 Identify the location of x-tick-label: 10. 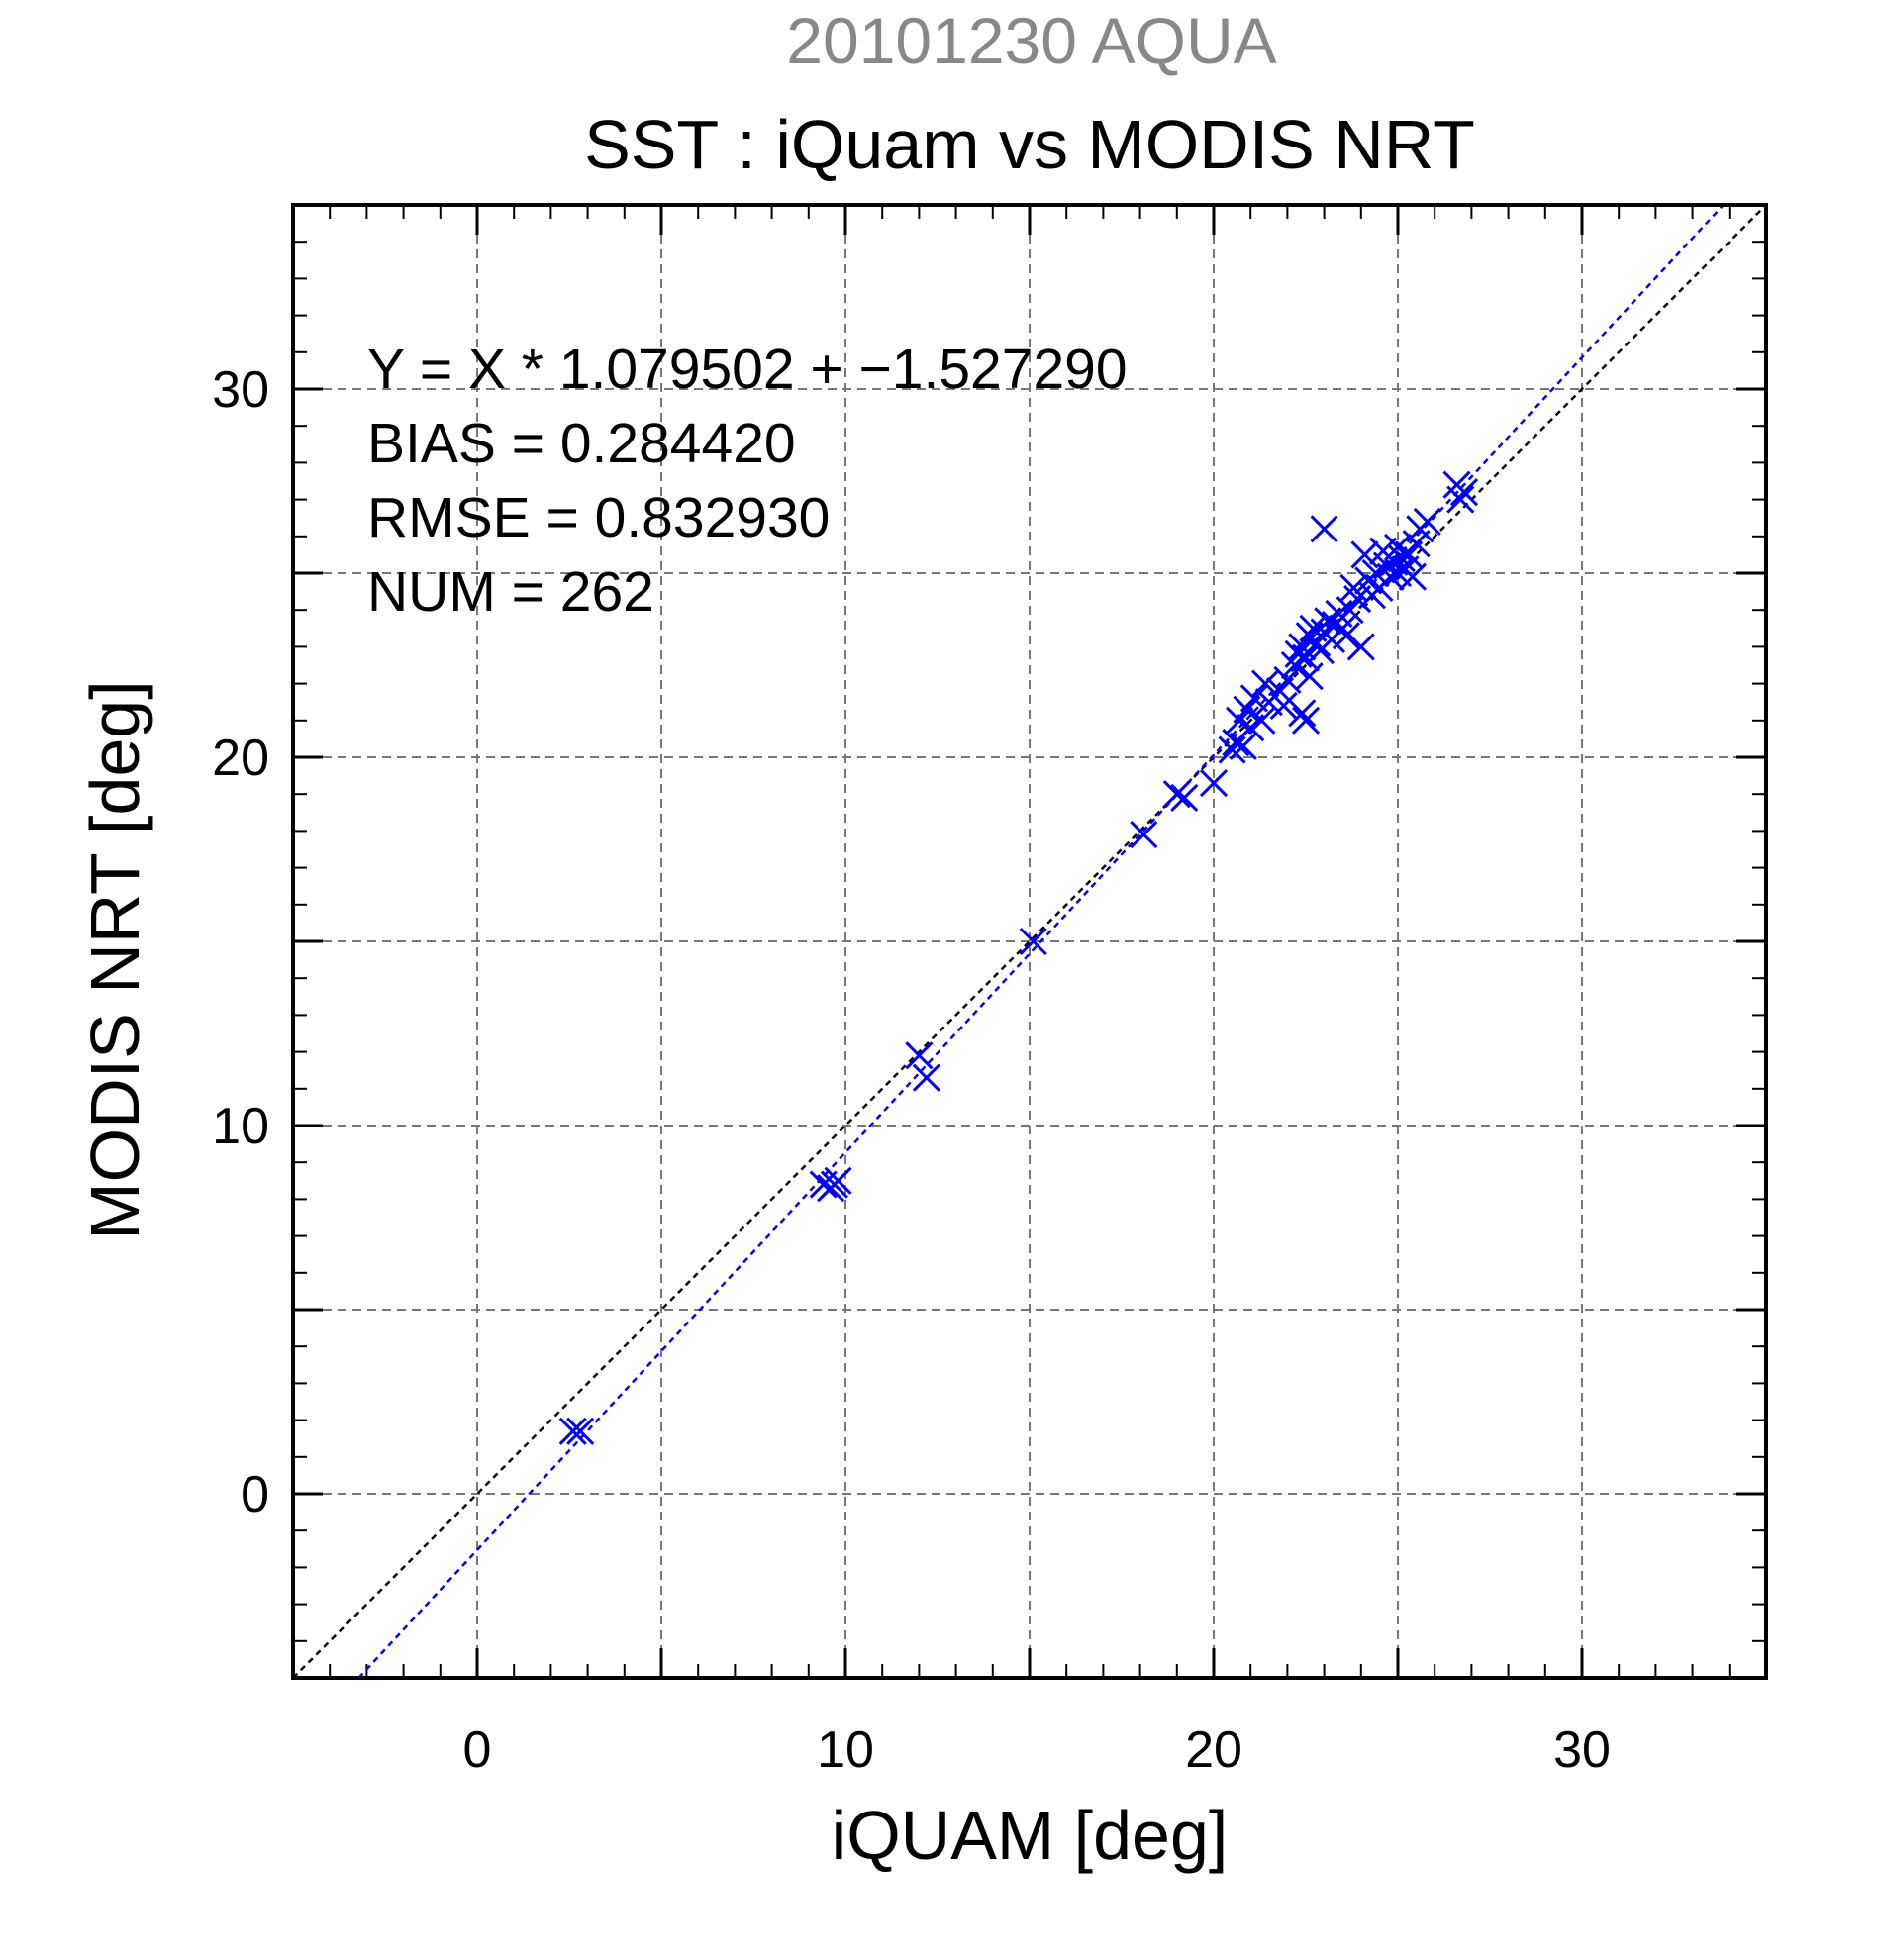
(845, 1750).